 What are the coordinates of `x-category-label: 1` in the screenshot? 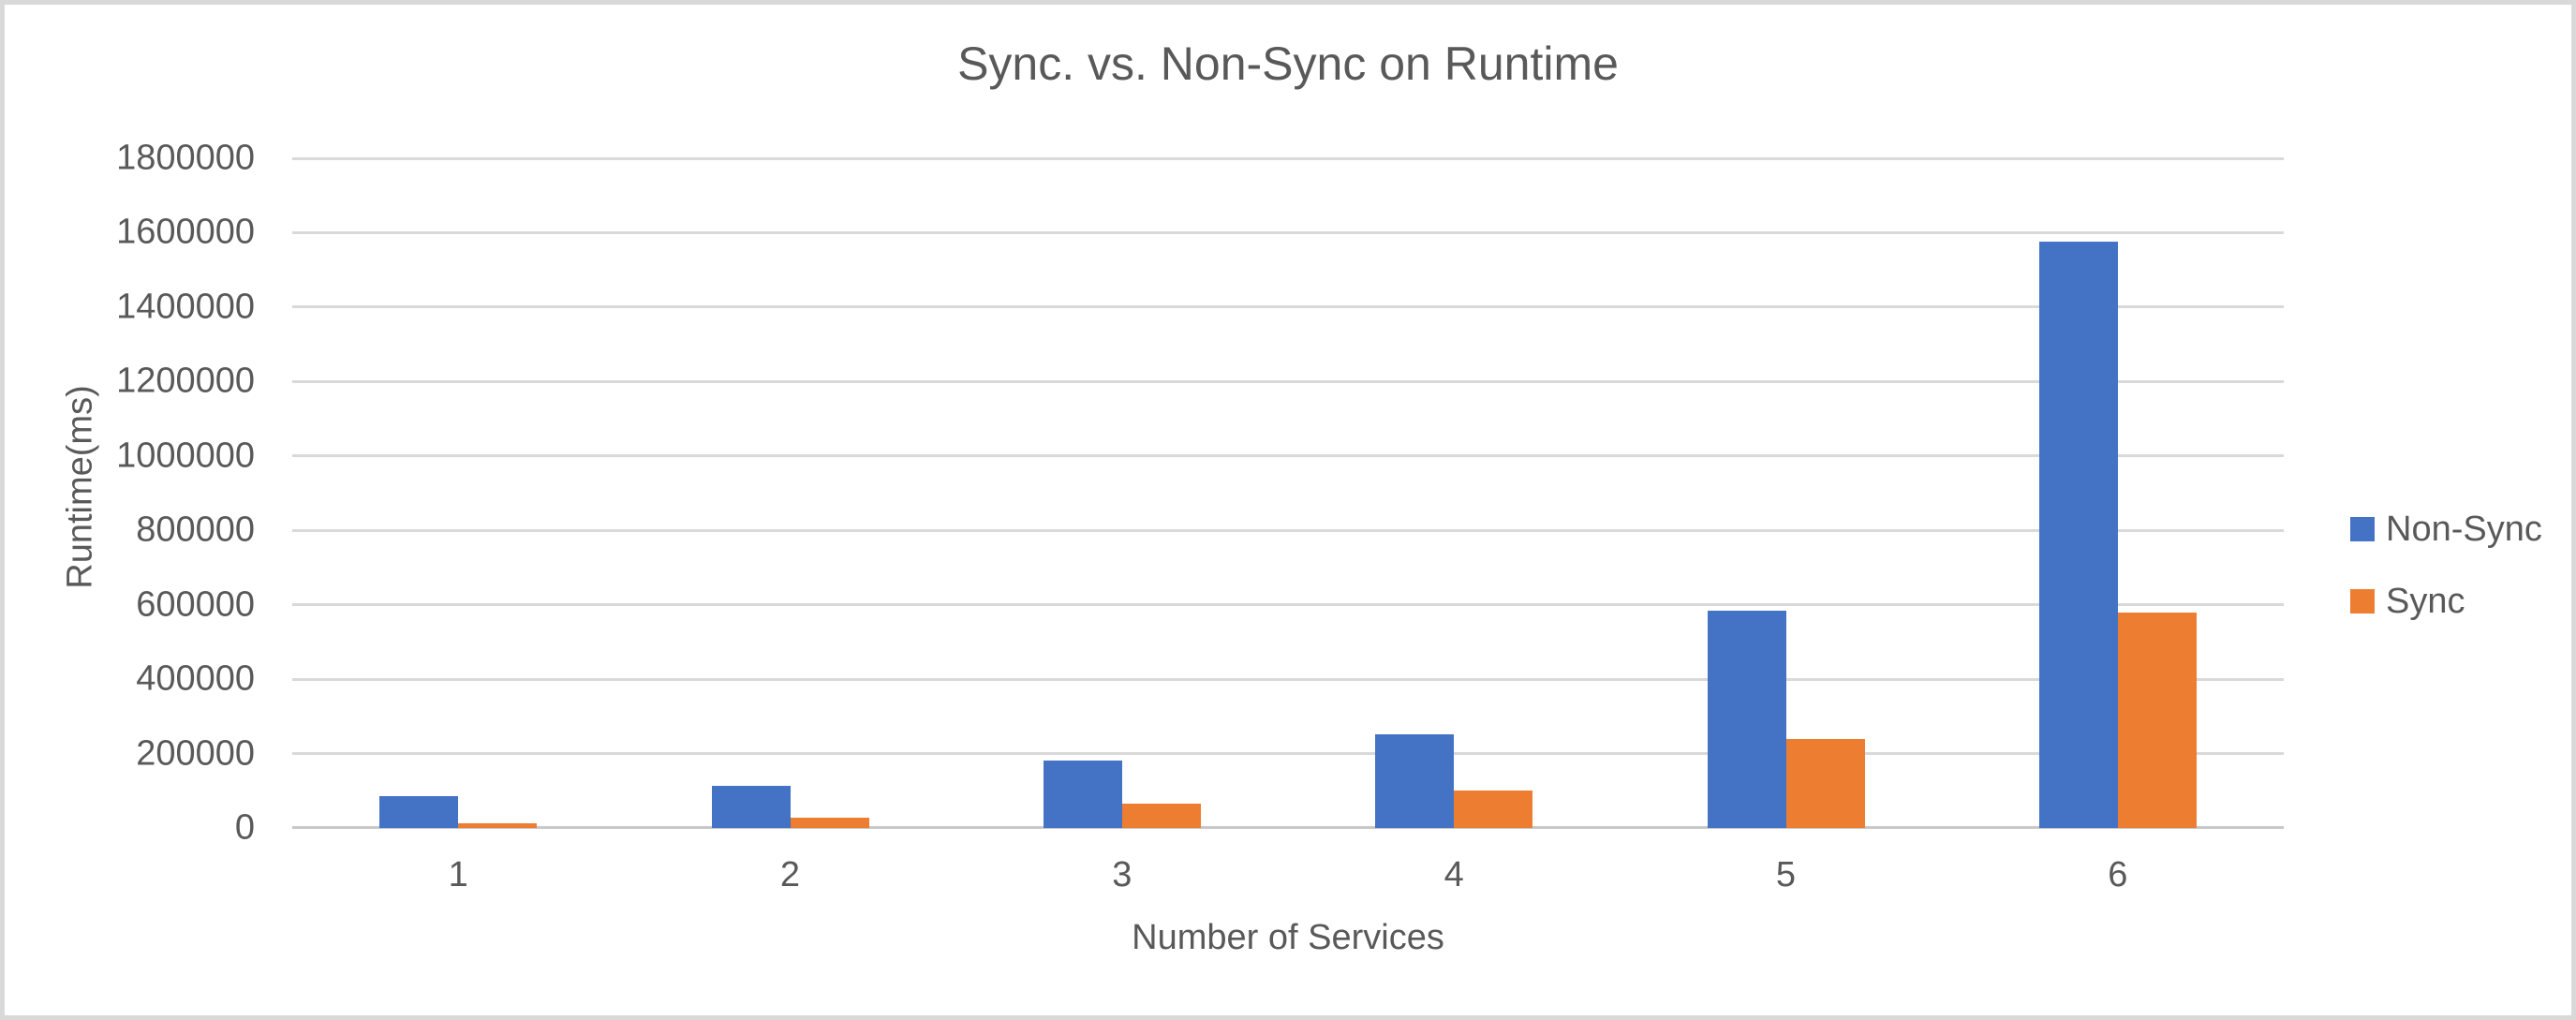 It's located at (458, 874).